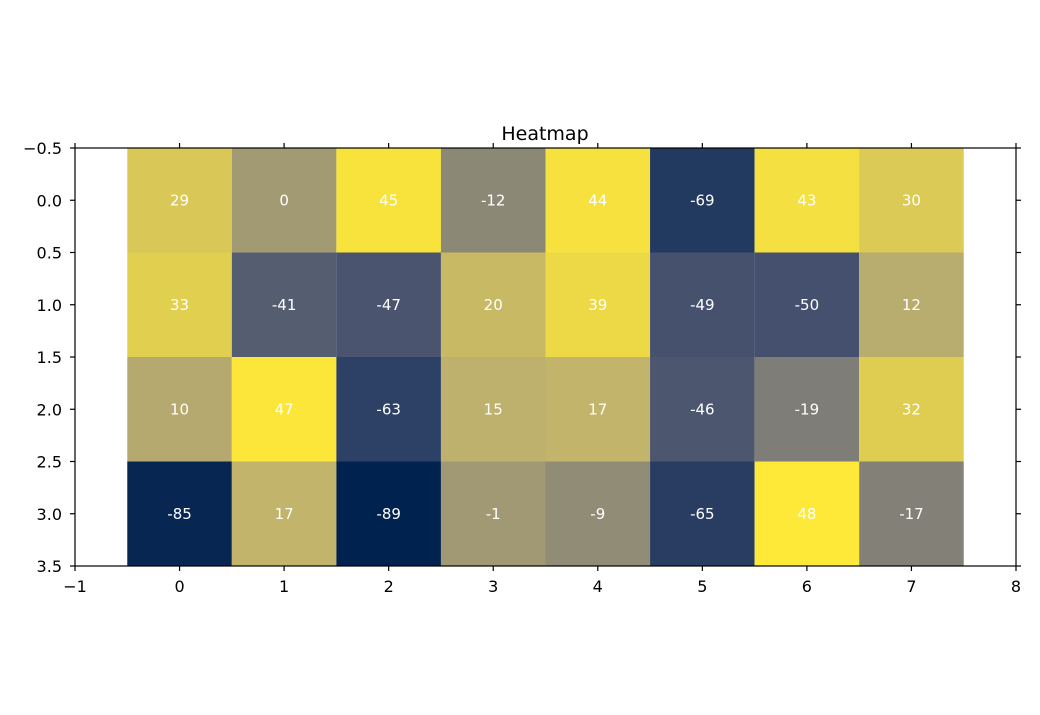 This screenshot has height=715, width=1040. I want to click on cell-value-label: 47, so click(284, 409).